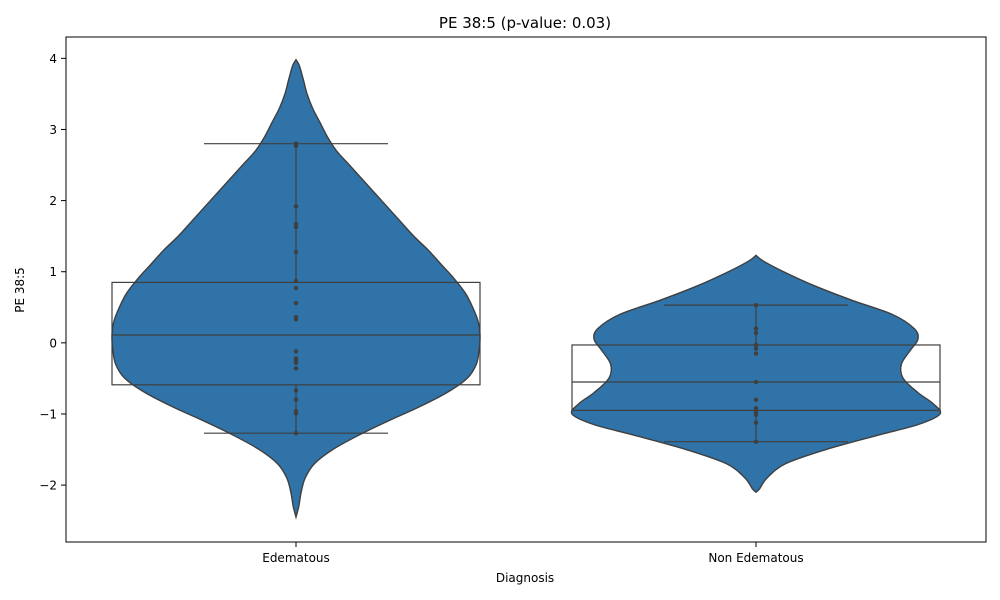 This screenshot has width=1000, height=600. I want to click on y-tick-label: 2, so click(53, 201).